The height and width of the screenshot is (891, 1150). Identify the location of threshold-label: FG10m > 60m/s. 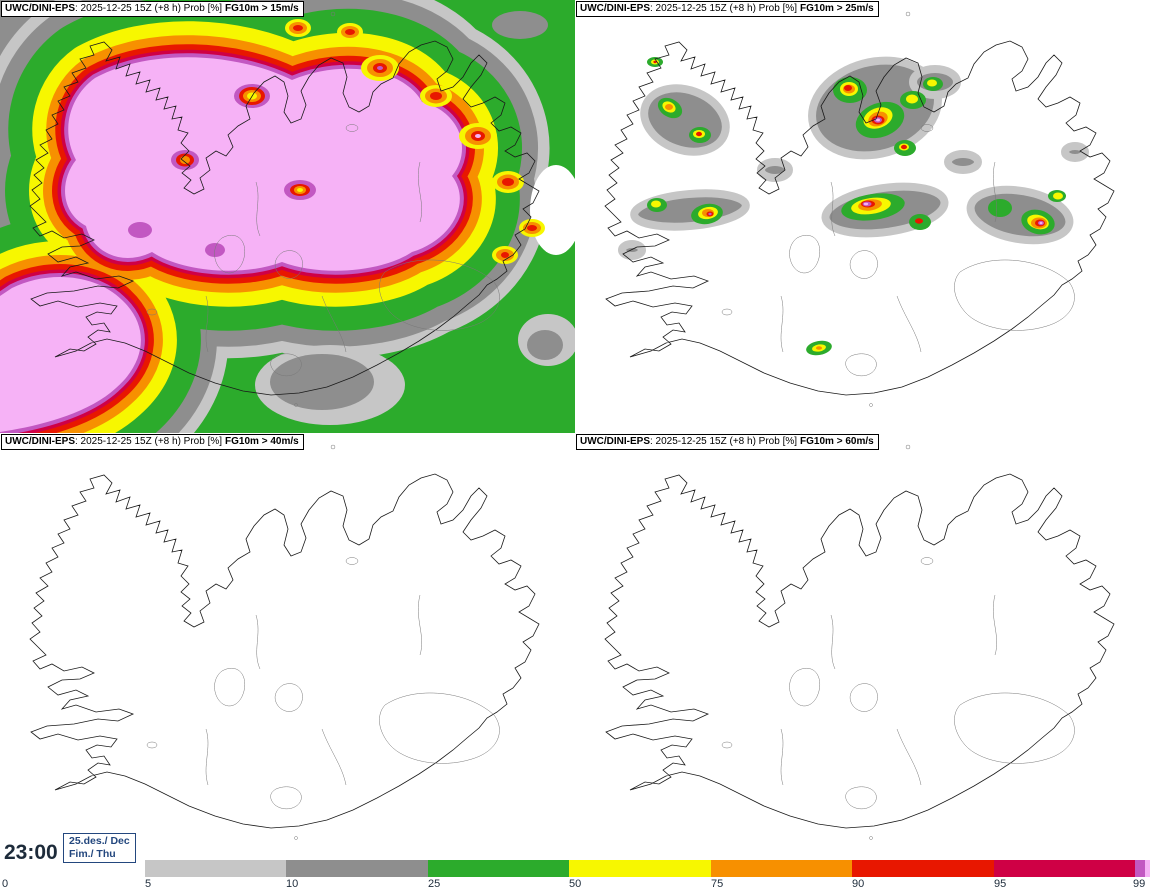
(837, 441).